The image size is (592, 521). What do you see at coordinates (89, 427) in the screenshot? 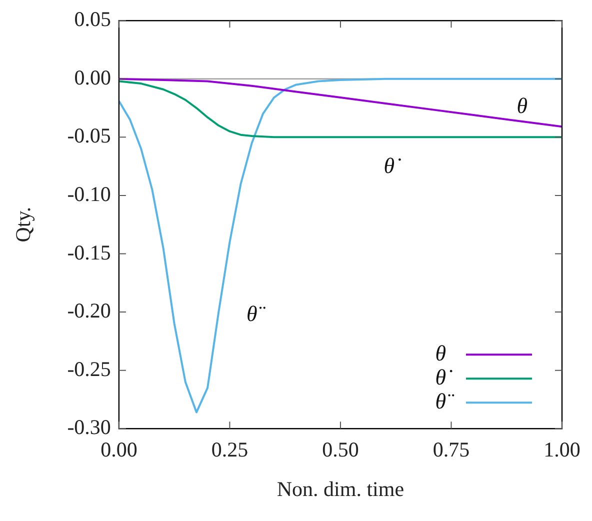
I see `y-tick-label: -0.30` at bounding box center [89, 427].